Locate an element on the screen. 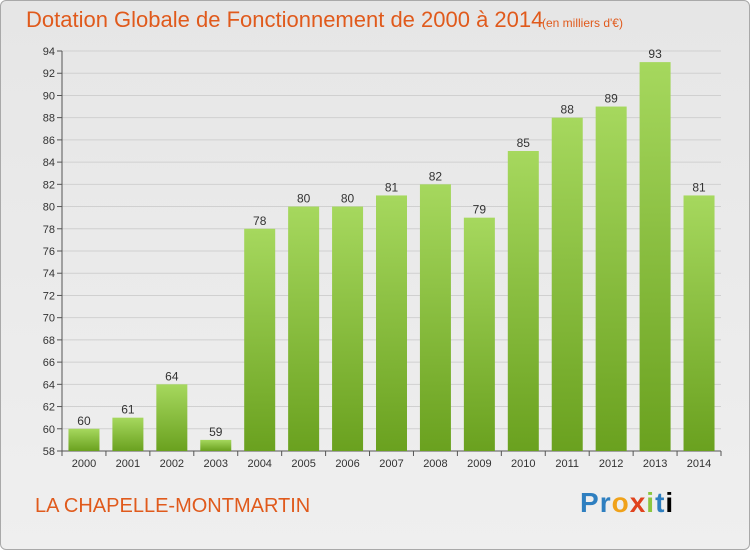 Image resolution: width=750 pixels, height=550 pixels. logo-letter: x is located at coordinates (638, 502).